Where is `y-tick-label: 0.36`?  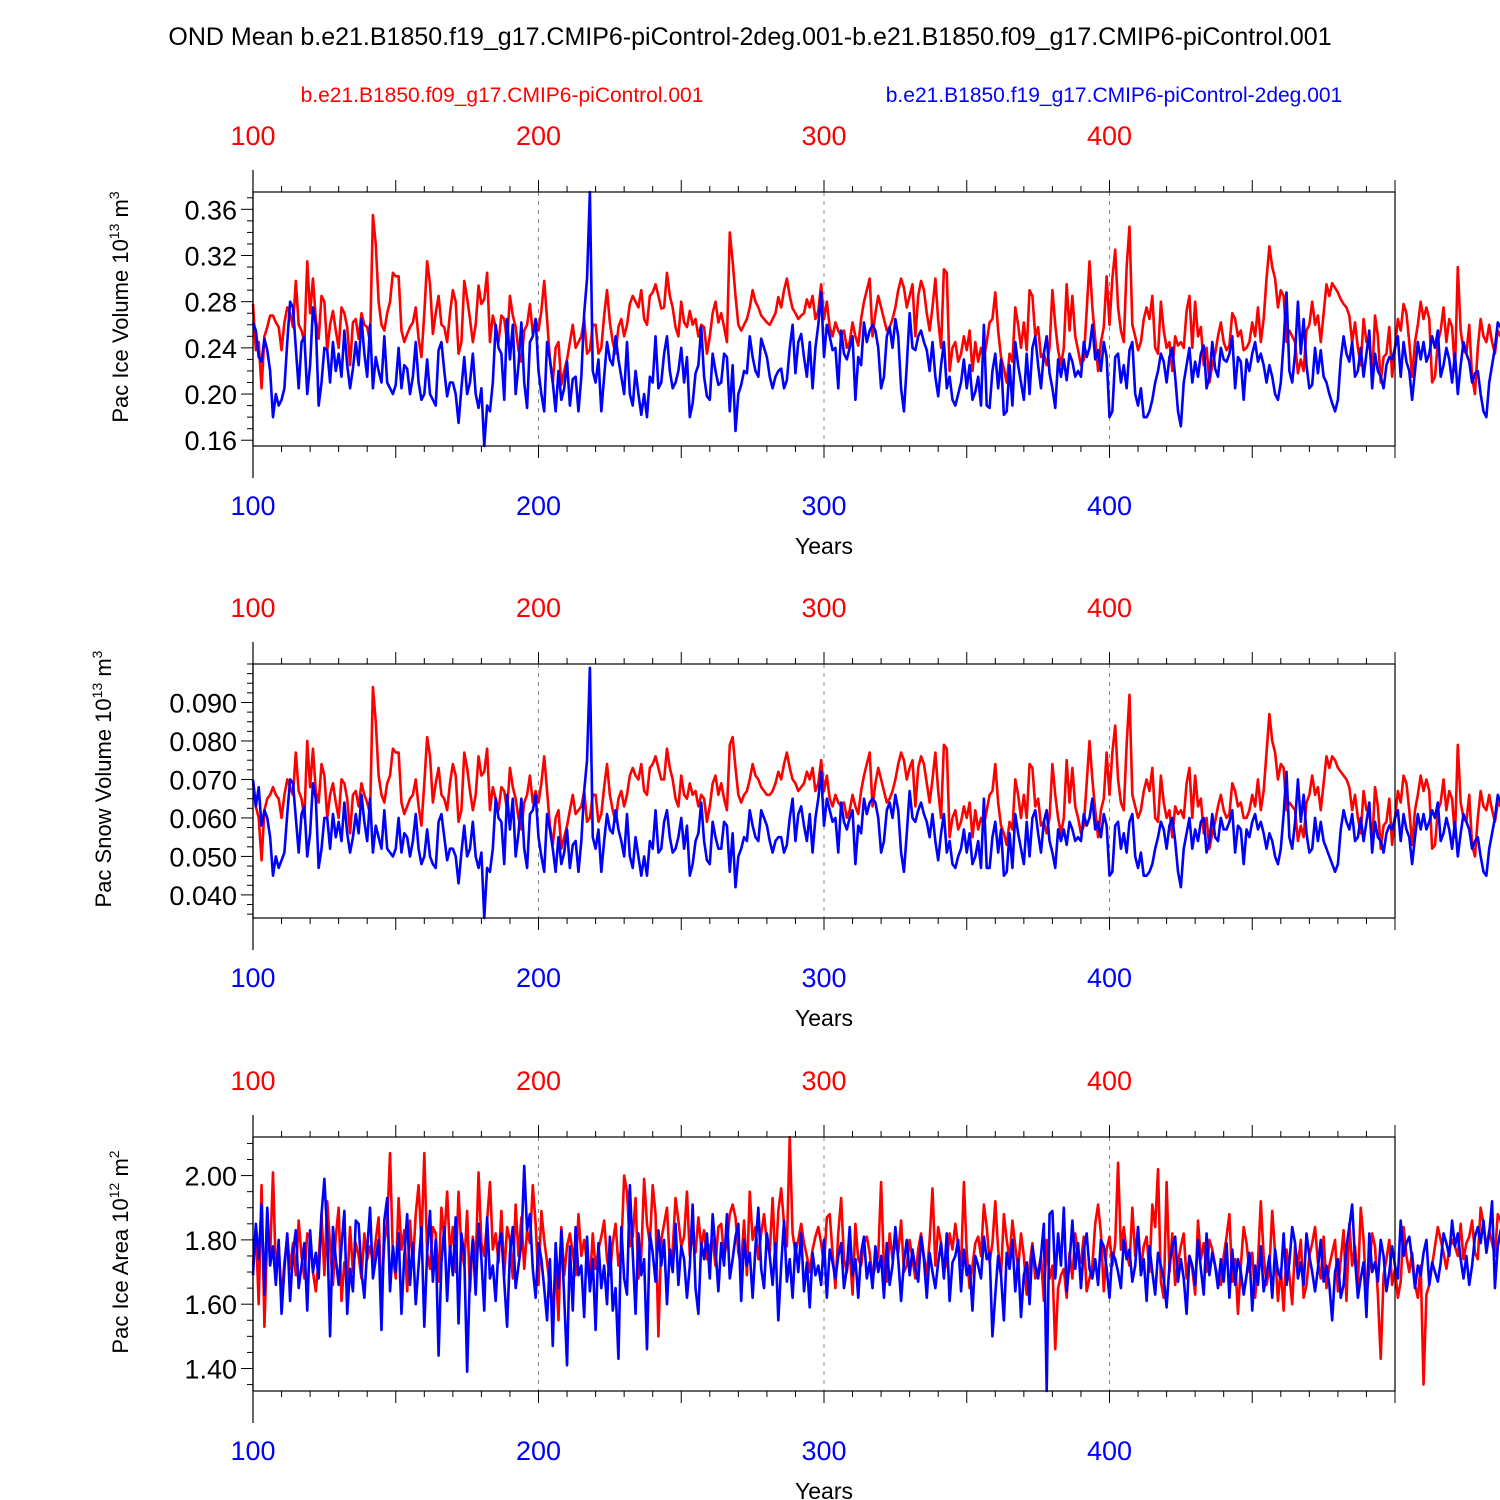 y-tick-label: 0.36 is located at coordinates (210, 210).